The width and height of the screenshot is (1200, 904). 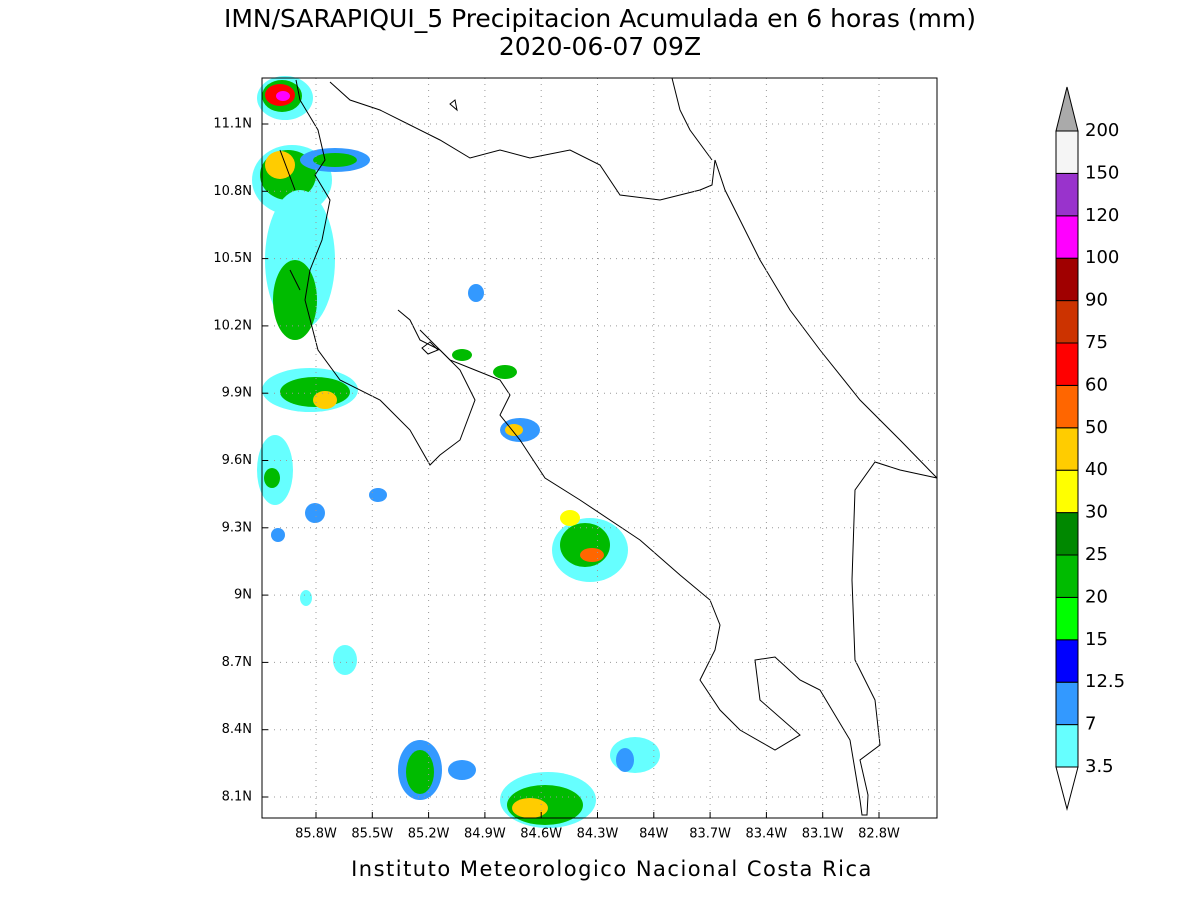 What do you see at coordinates (232, 258) in the screenshot?
I see `lat-tick-label: 10.5N` at bounding box center [232, 258].